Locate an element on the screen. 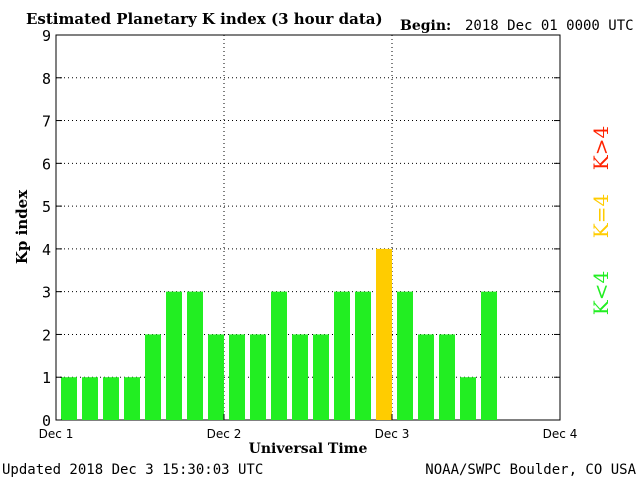  updated-timestamp: Updated 2018 Dec 3 15:30:03 UTC is located at coordinates (132, 470).